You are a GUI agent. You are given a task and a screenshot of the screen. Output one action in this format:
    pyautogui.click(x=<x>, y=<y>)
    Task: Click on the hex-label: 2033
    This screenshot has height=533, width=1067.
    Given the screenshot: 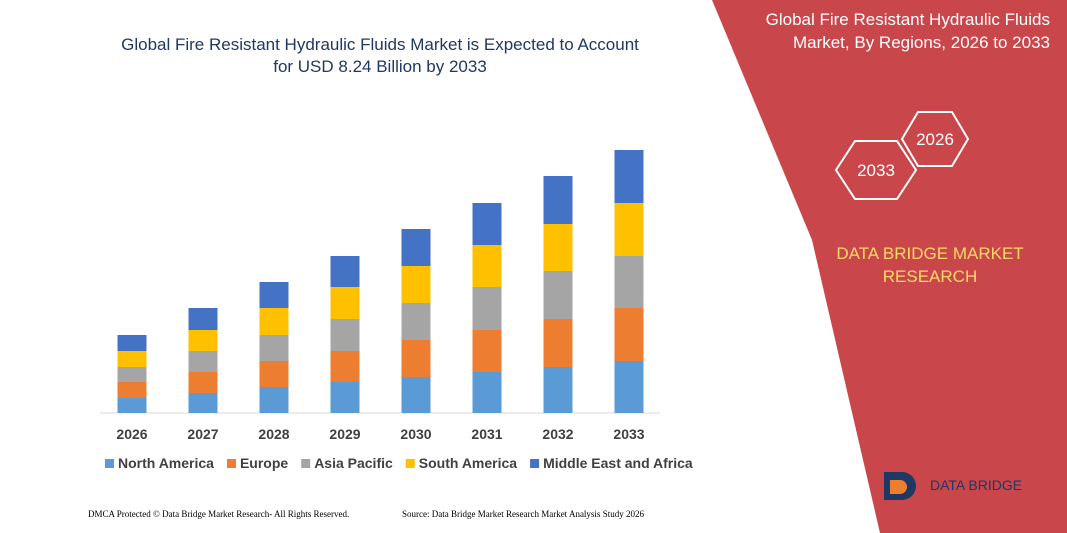 What is the action you would take?
    pyautogui.click(x=876, y=170)
    